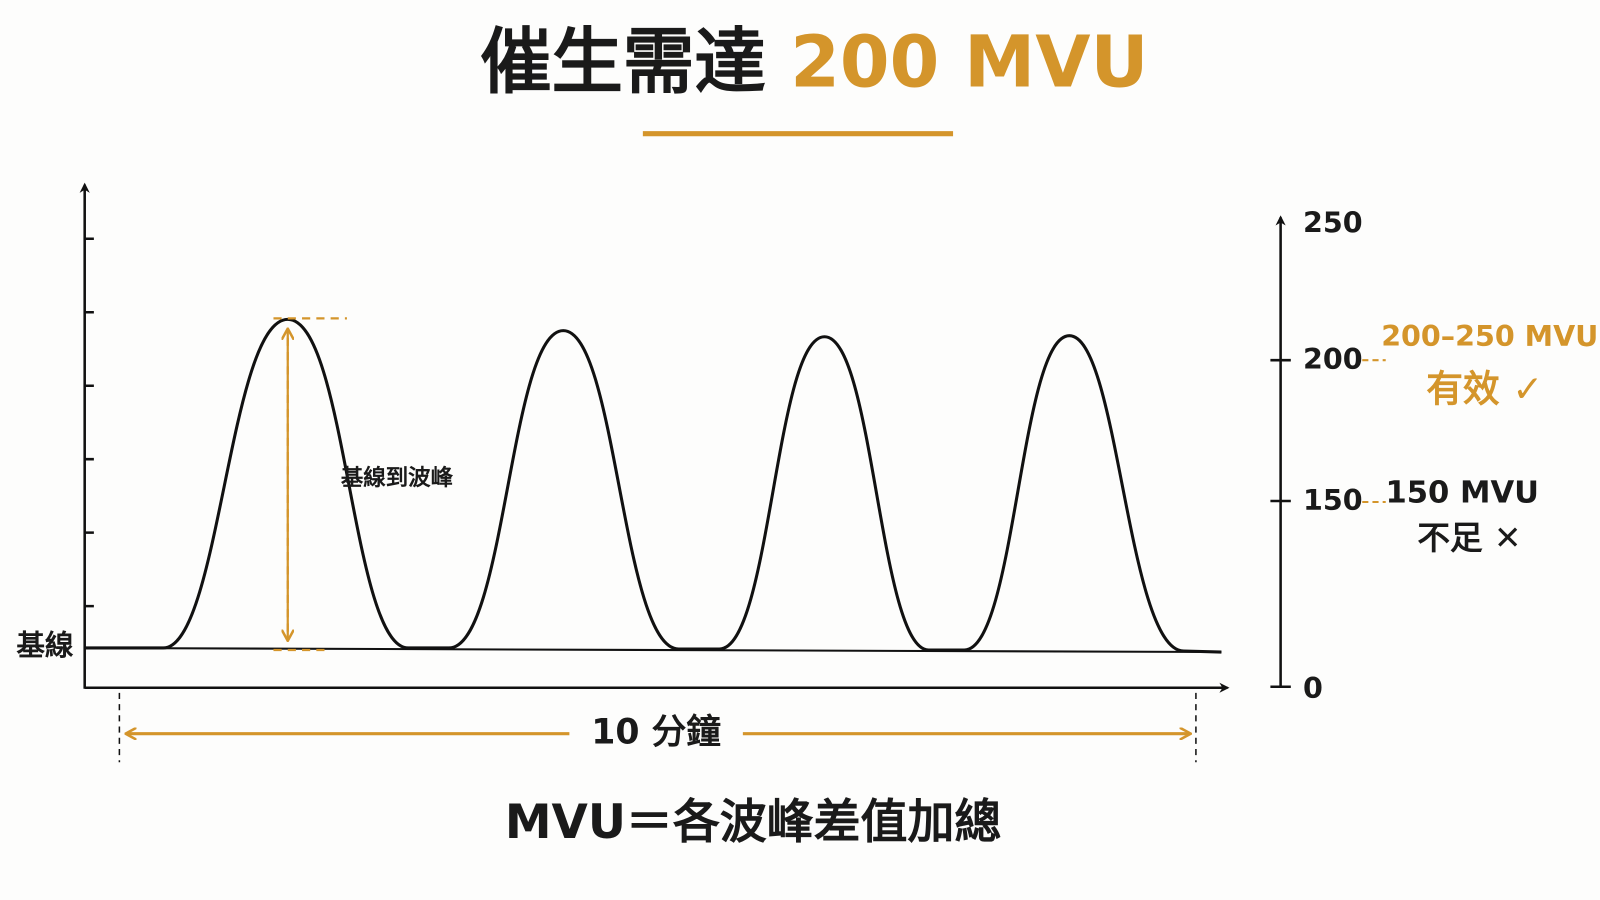 This screenshot has height=900, width=1600. What do you see at coordinates (310, 484) in the screenshot?
I see `peak-measure` at bounding box center [310, 484].